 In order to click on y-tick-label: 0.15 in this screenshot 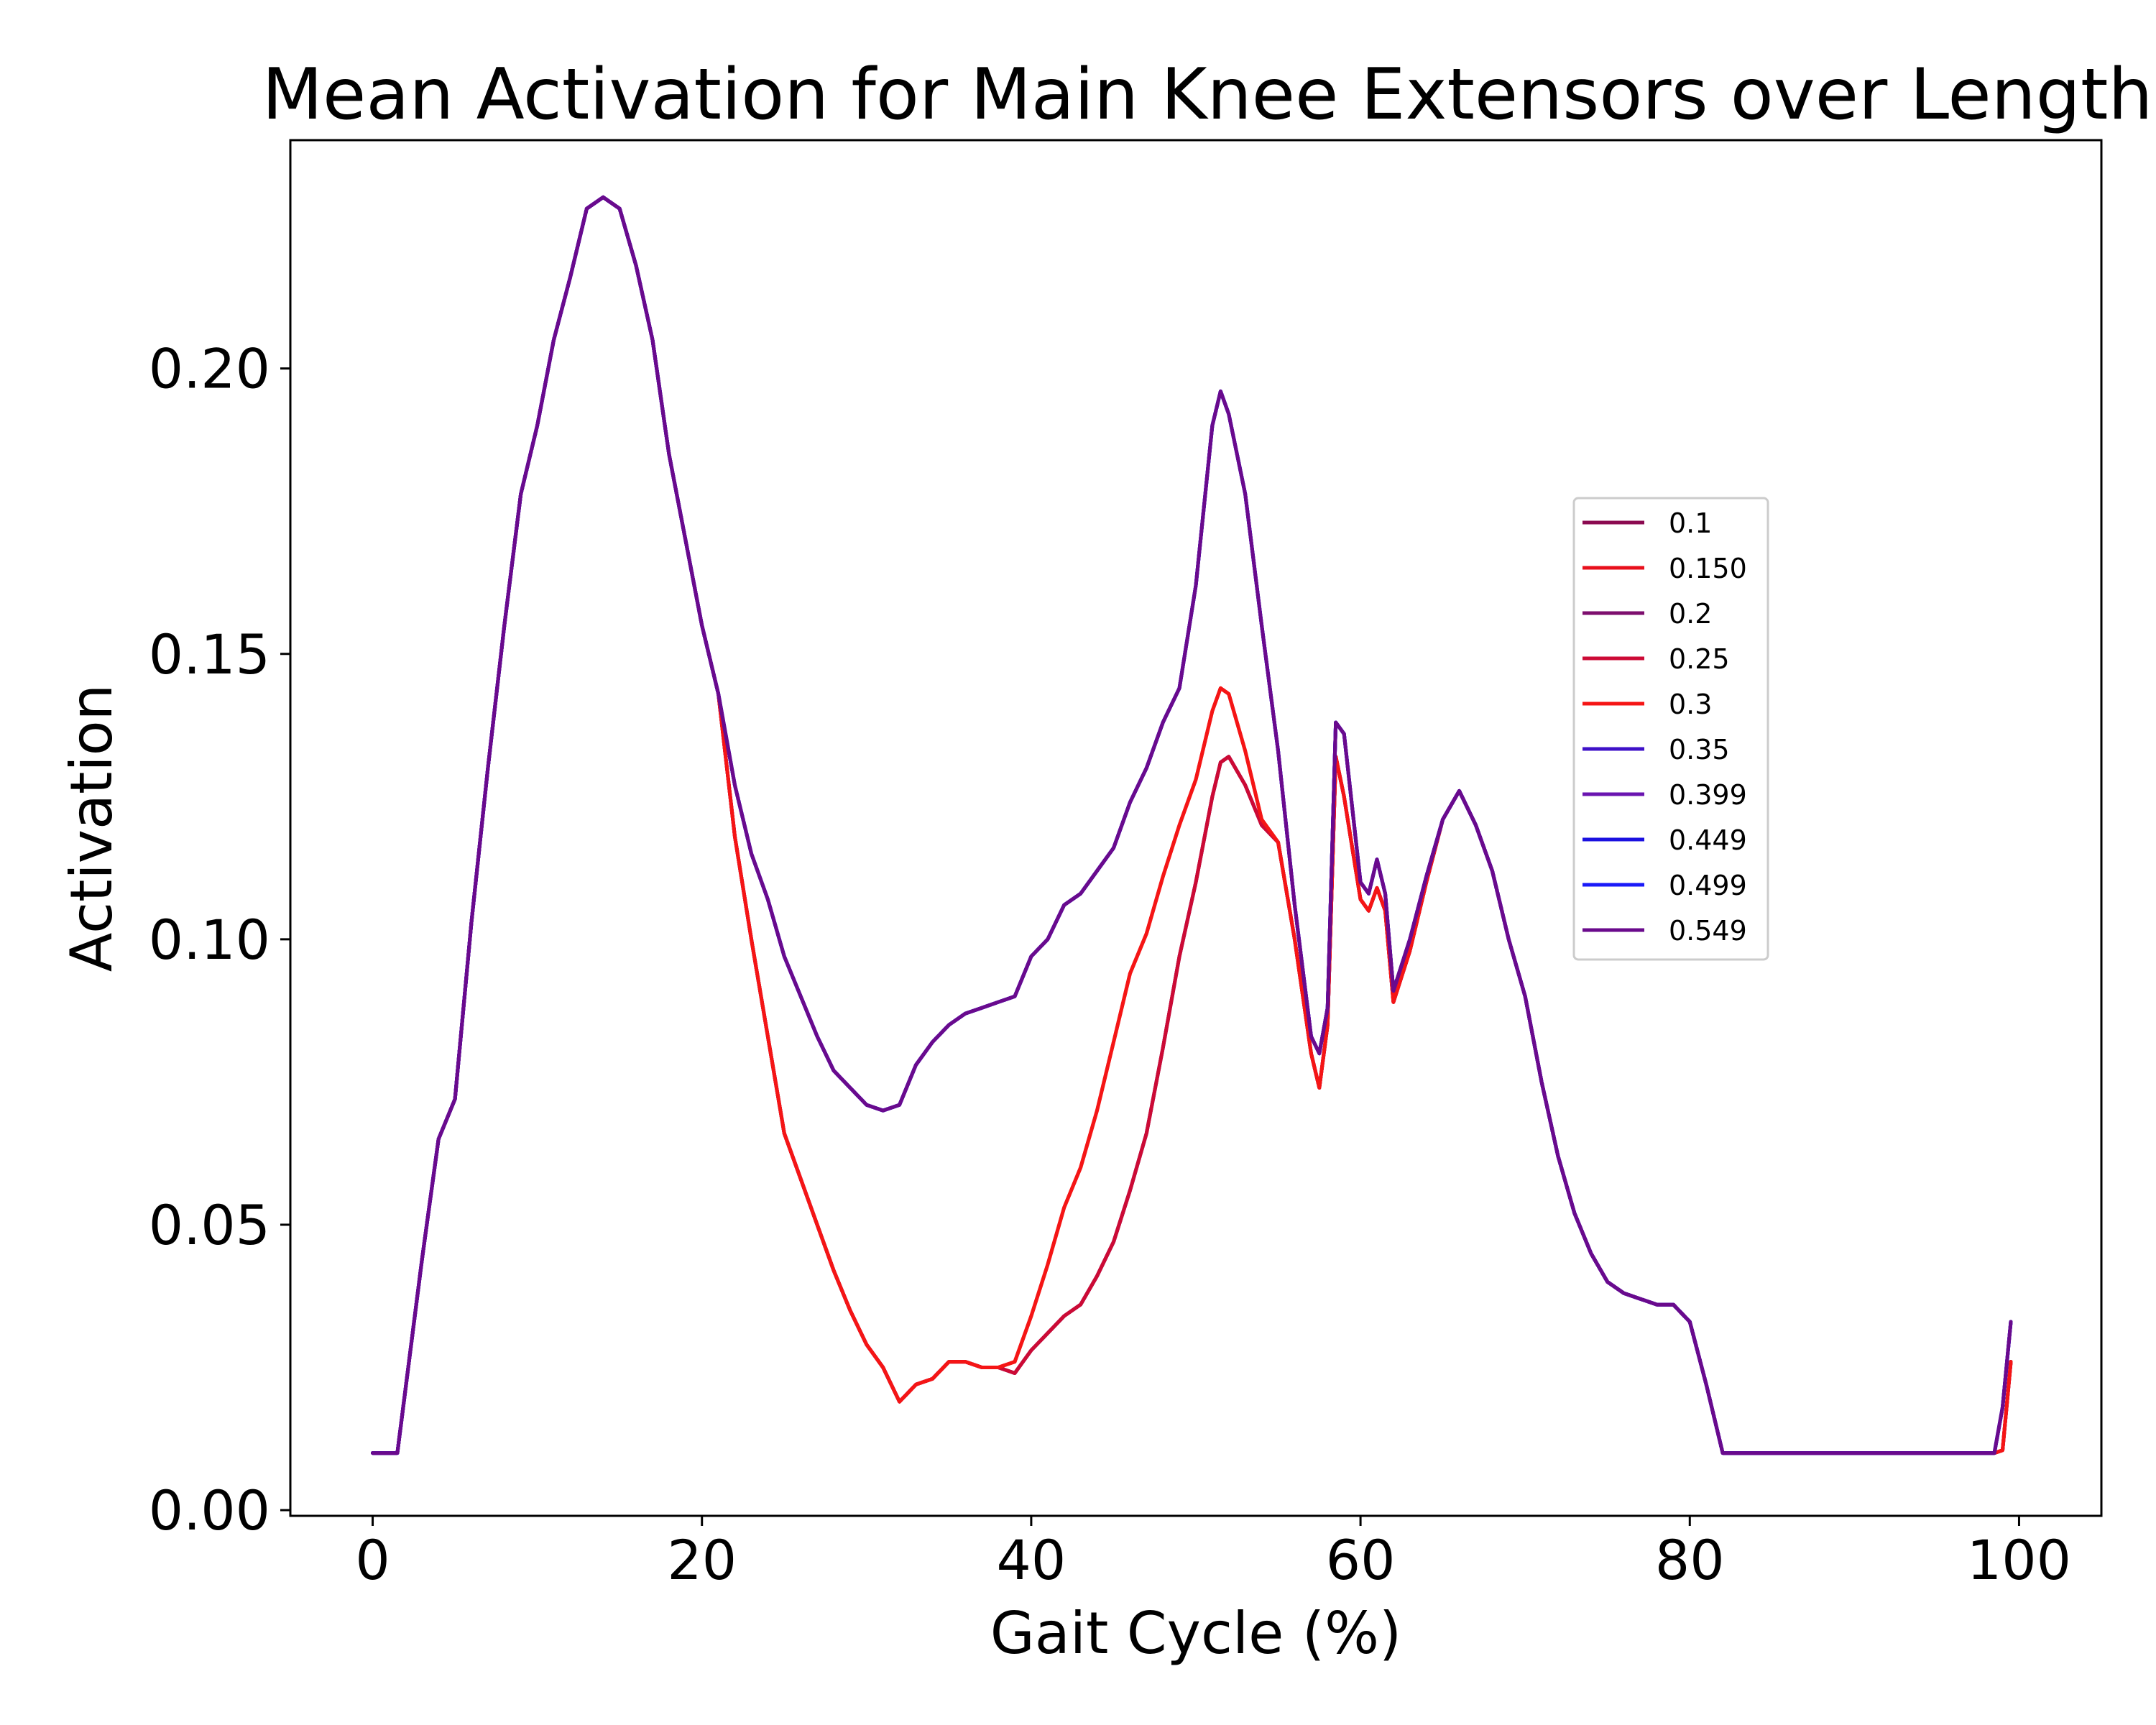, I will do `click(209, 654)`.